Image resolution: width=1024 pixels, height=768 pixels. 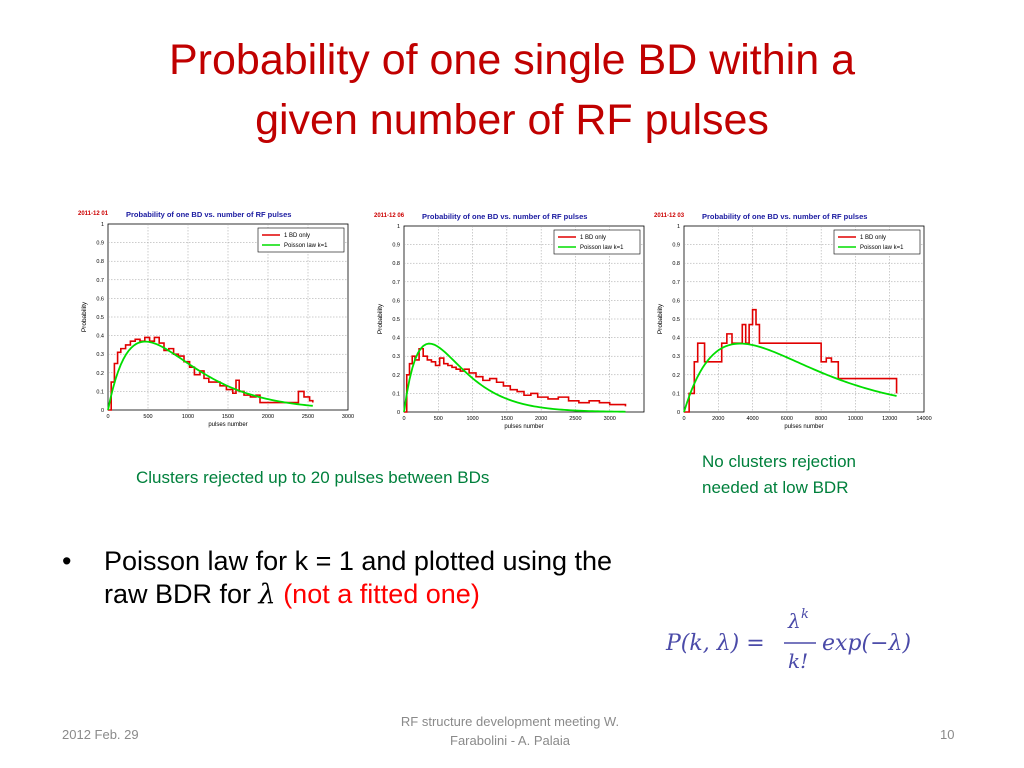 I want to click on x-tick-label: 14000, so click(x=923, y=419).